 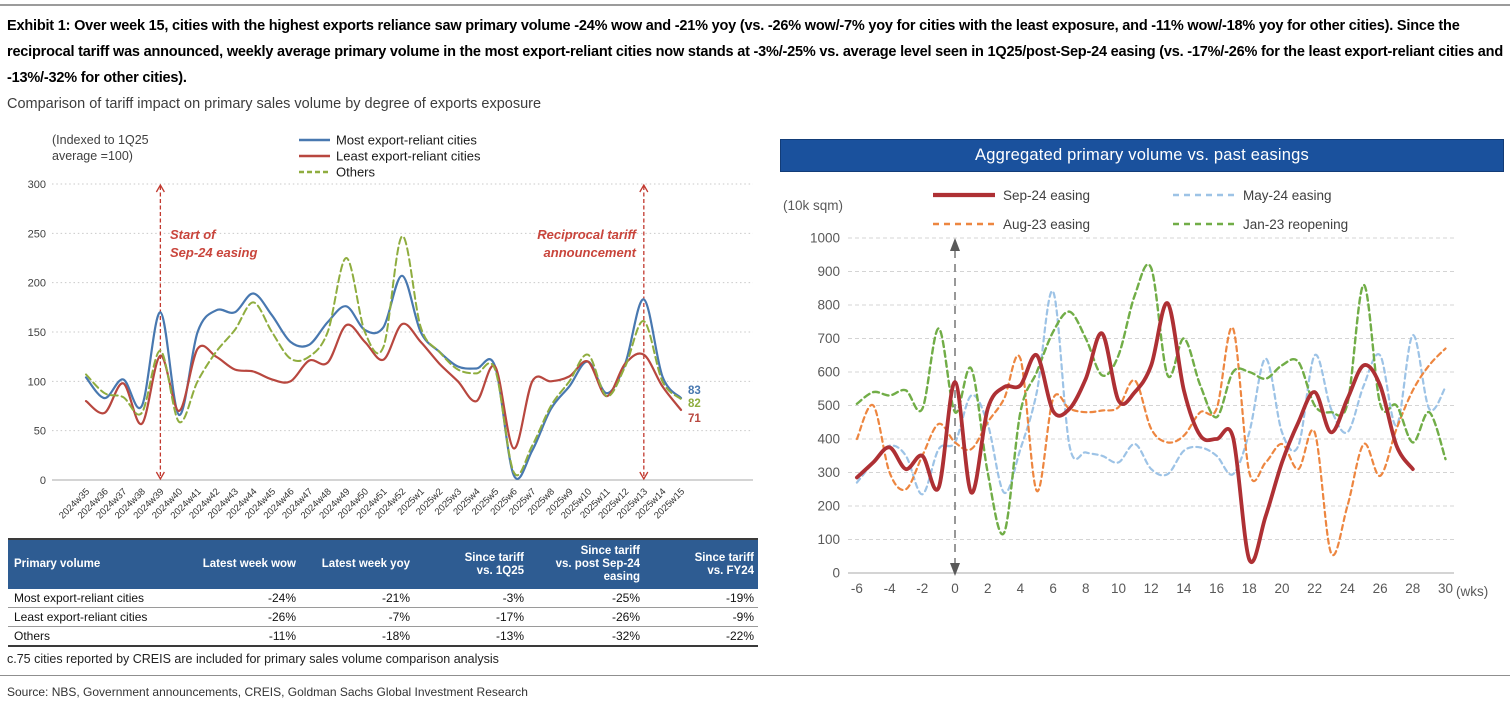 What do you see at coordinates (357, 617) in the screenshot?
I see `table-value-cell: -7%` at bounding box center [357, 617].